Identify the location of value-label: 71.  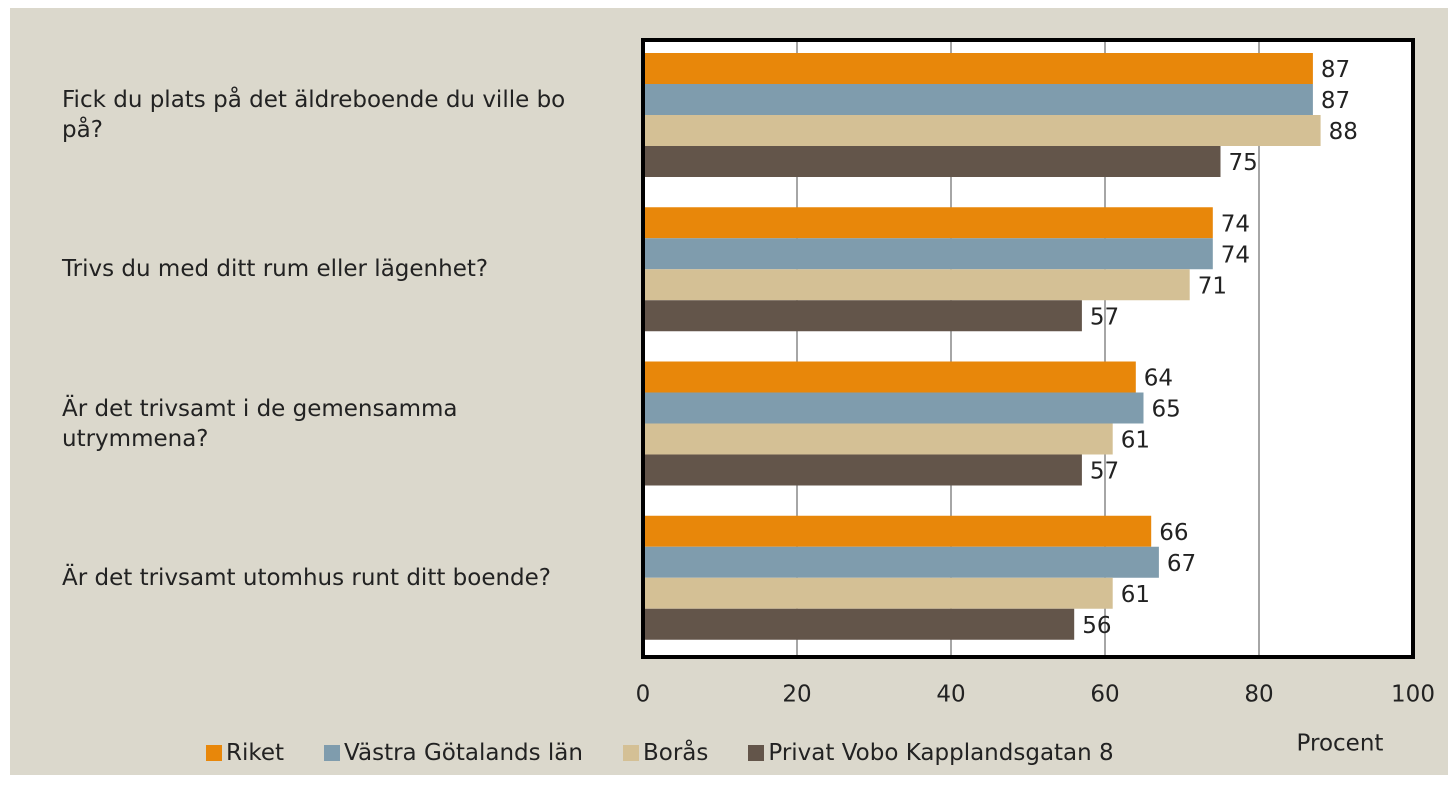
(1212, 286).